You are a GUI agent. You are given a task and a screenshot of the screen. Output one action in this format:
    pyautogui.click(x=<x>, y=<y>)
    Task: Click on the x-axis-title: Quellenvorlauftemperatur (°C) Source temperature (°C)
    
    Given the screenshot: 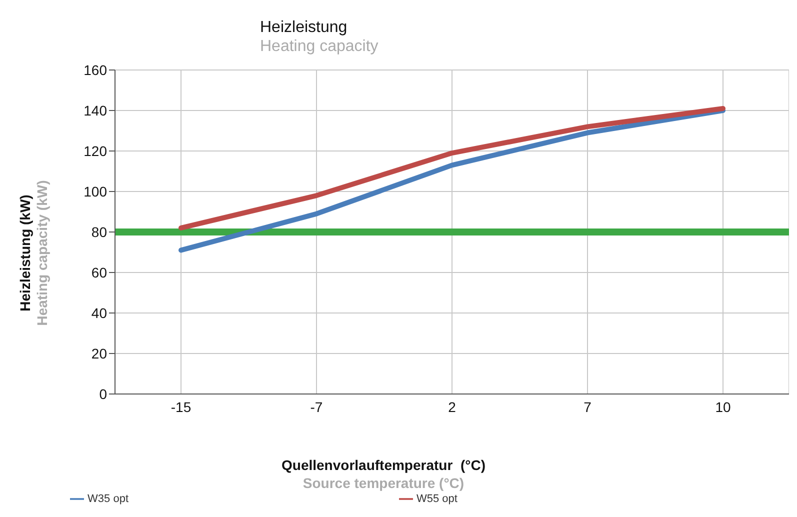 What is the action you would take?
    pyautogui.click(x=384, y=474)
    